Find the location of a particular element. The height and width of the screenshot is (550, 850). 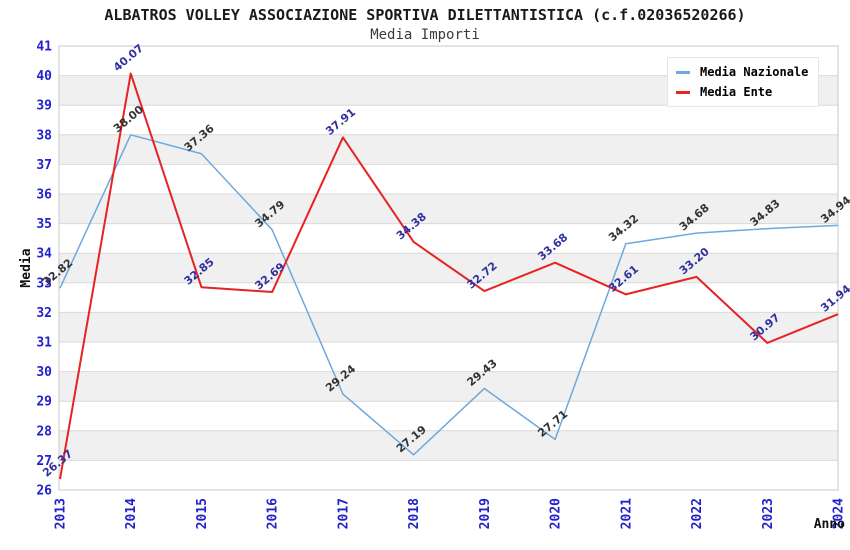

data-label: 31.94 is located at coordinates (834, 298).